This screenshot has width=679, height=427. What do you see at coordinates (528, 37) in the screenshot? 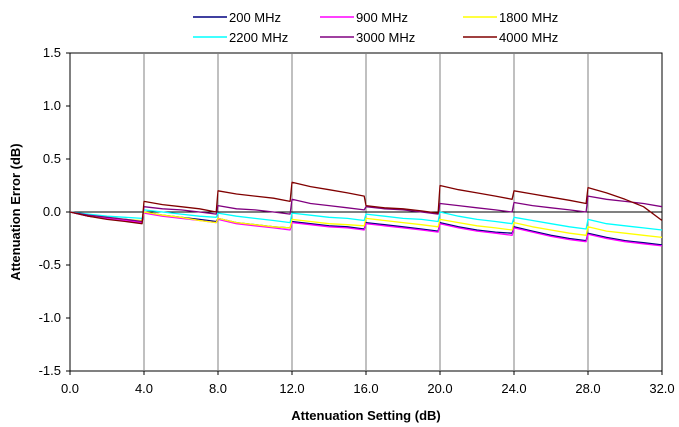
I see `legend-label: 4000 MHz` at bounding box center [528, 37].